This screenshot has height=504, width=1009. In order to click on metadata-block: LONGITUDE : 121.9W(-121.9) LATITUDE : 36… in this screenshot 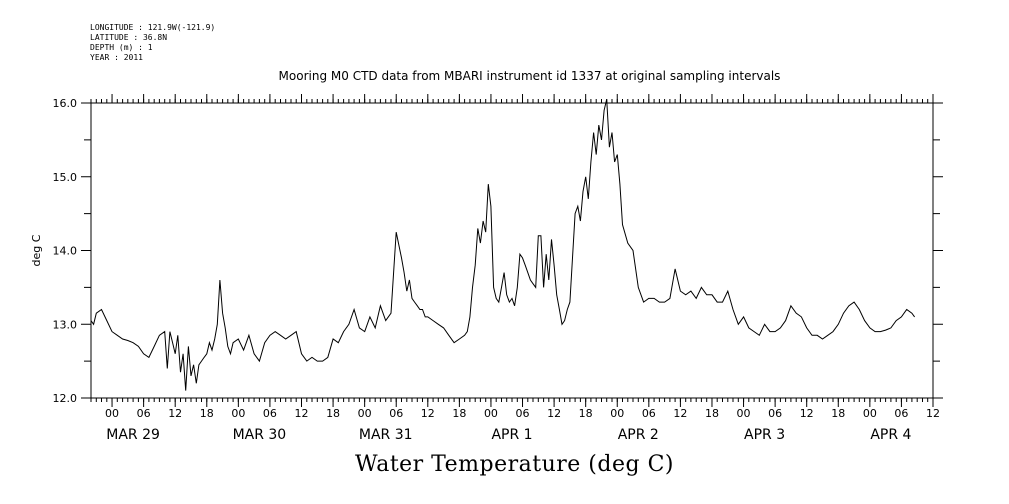, I will do `click(152, 43)`.